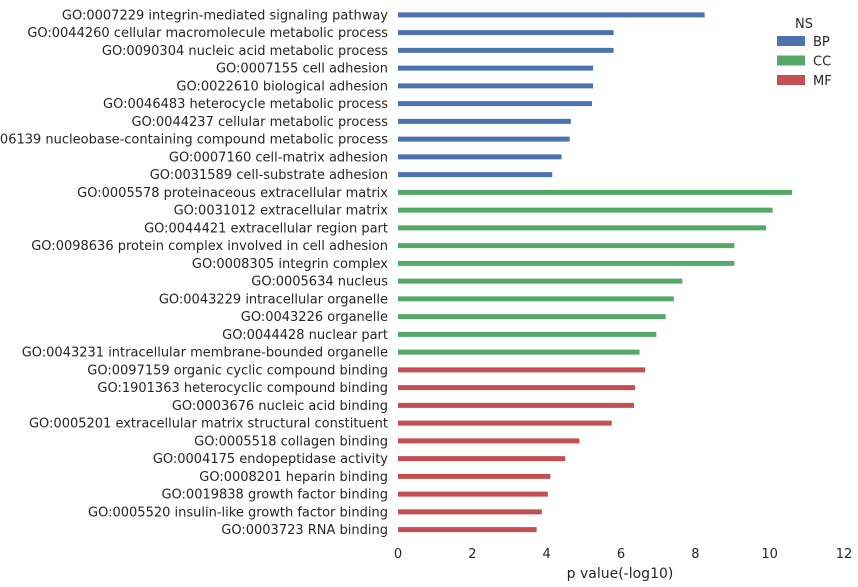 This screenshot has width=858, height=587. I want to click on category-label: GO:0044428 nuclear part, so click(305, 335).